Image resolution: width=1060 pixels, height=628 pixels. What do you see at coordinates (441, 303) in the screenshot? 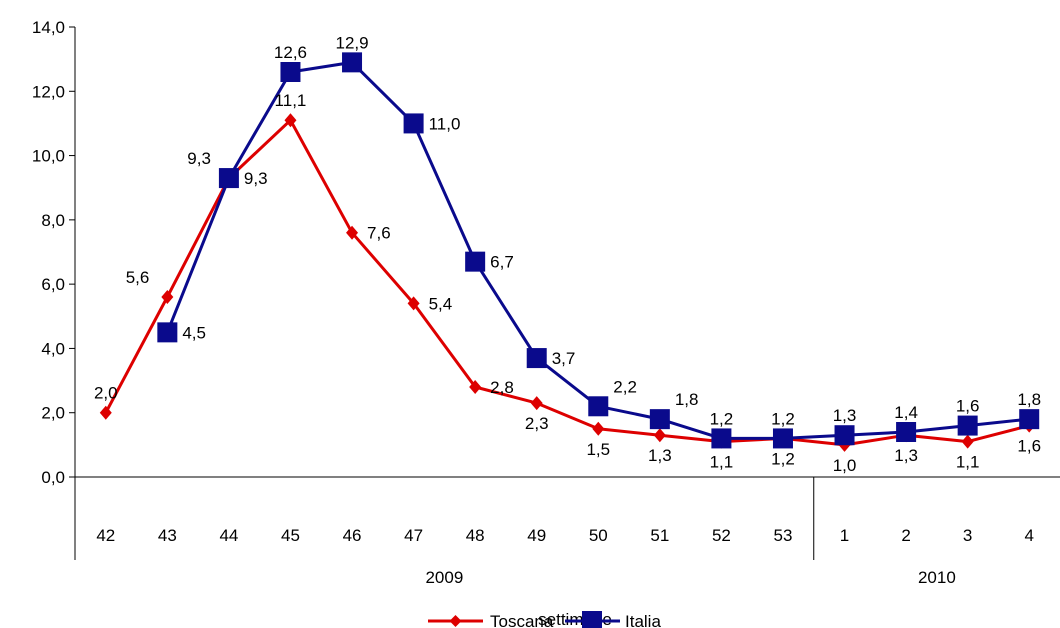
I see `data-label-toscana: 5,4` at bounding box center [441, 303].